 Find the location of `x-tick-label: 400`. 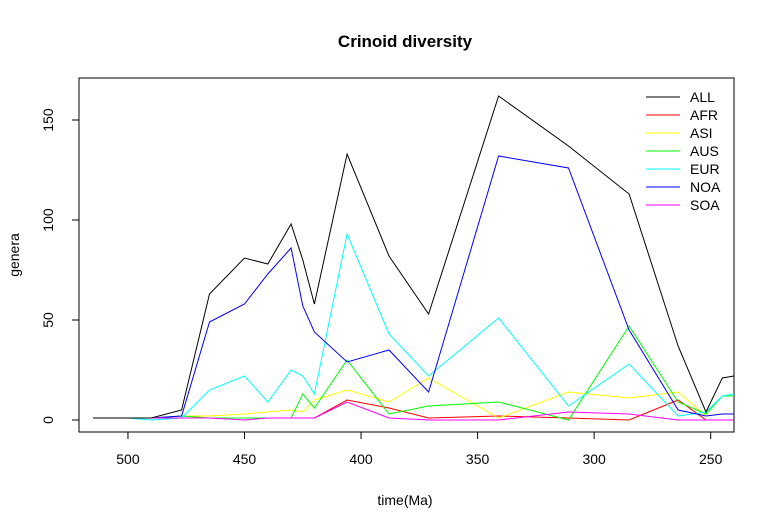

x-tick-label: 400 is located at coordinates (361, 459).